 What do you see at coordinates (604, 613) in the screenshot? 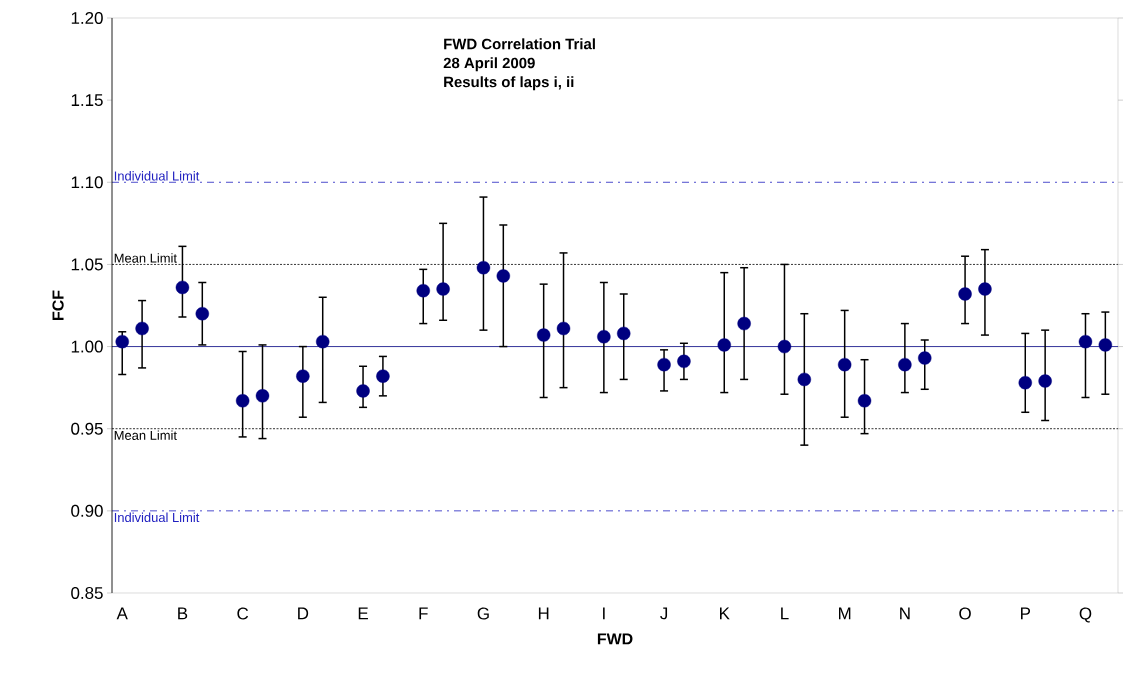
I see `x-tick-label: I` at bounding box center [604, 613].